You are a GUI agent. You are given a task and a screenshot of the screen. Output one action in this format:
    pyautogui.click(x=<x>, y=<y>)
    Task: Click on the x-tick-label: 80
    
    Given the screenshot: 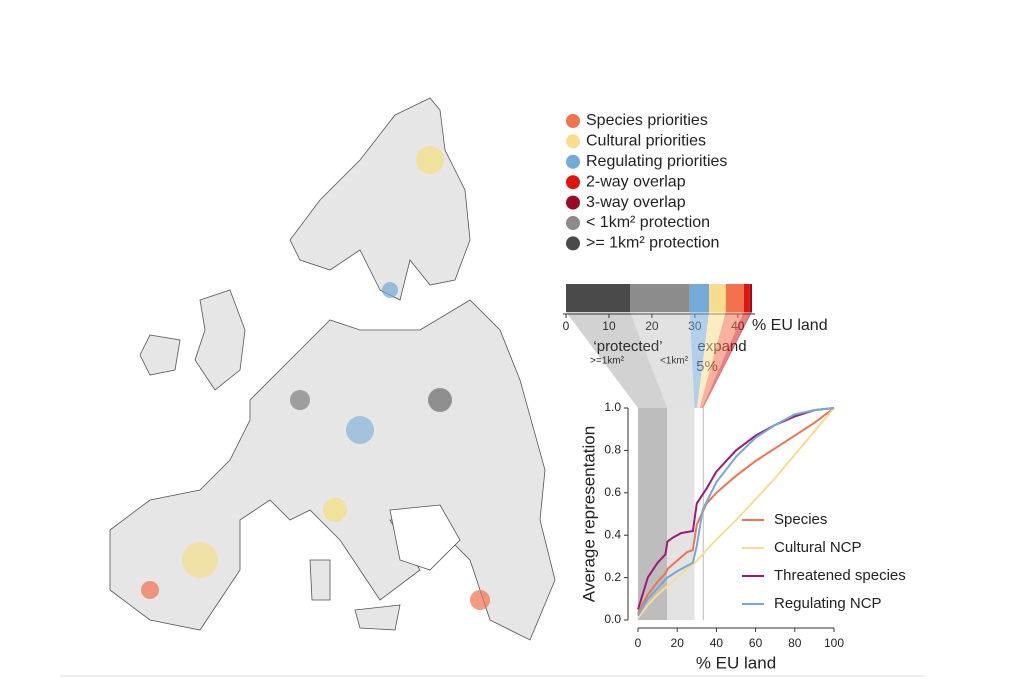 What is the action you would take?
    pyautogui.click(x=795, y=643)
    